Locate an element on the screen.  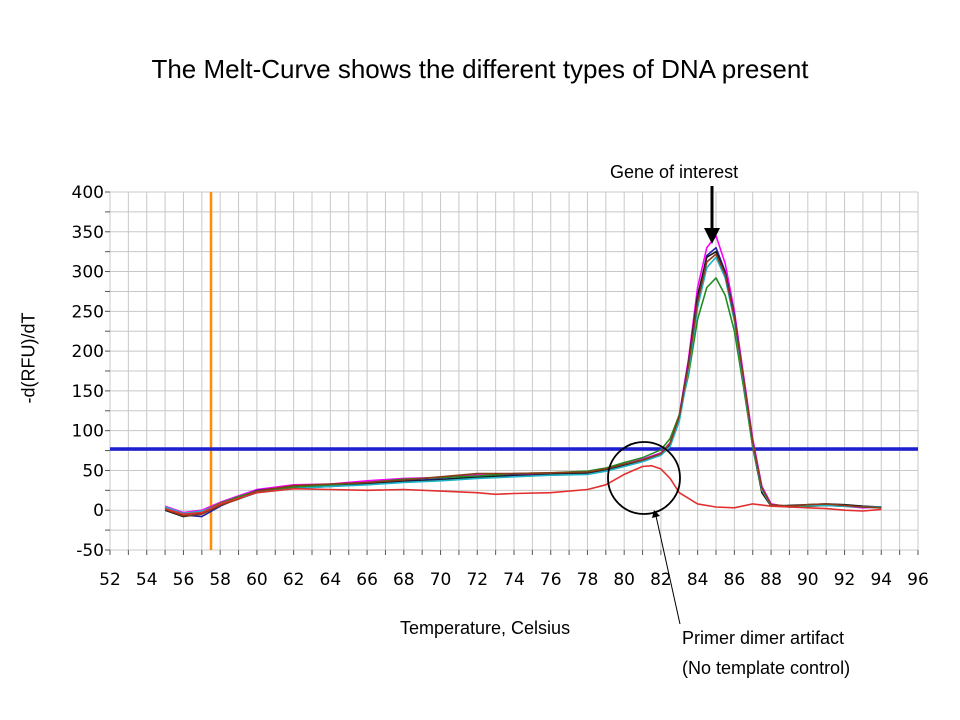
x-tick-label: 52 is located at coordinates (110, 580).